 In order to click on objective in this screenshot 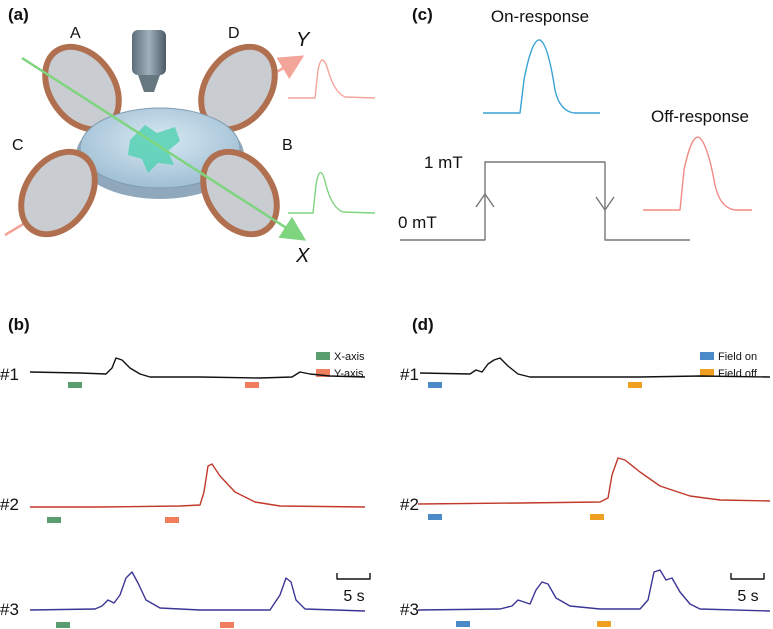, I will do `click(149, 52)`.